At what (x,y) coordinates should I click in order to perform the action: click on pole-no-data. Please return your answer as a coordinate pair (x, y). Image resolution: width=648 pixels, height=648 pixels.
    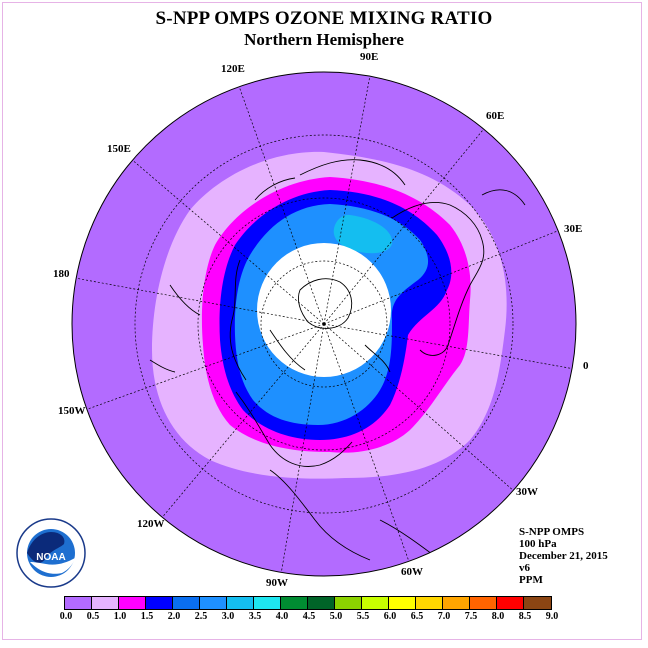
    Looking at the image, I should click on (324, 310).